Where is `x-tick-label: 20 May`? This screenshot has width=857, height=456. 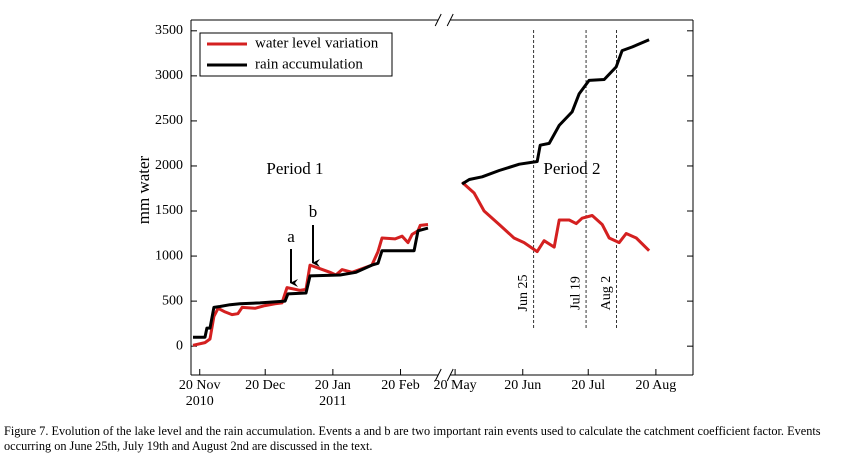
x-tick-label: 20 May is located at coordinates (455, 385).